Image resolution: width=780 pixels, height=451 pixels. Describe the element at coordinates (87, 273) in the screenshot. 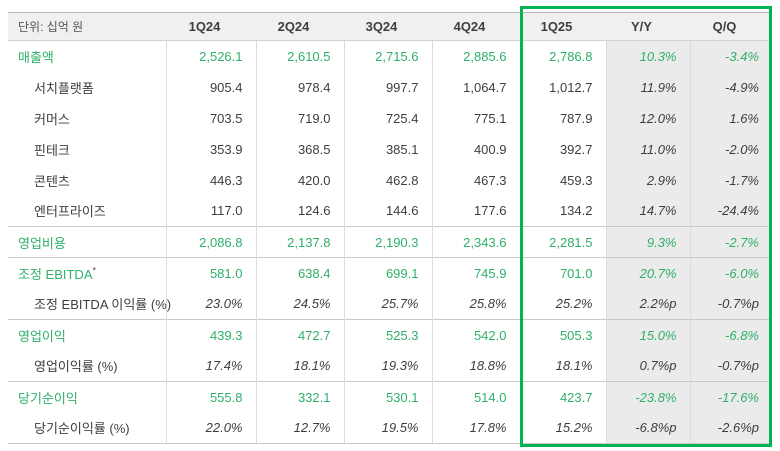

I see `row-label: 조정 EBITDA*` at that location.